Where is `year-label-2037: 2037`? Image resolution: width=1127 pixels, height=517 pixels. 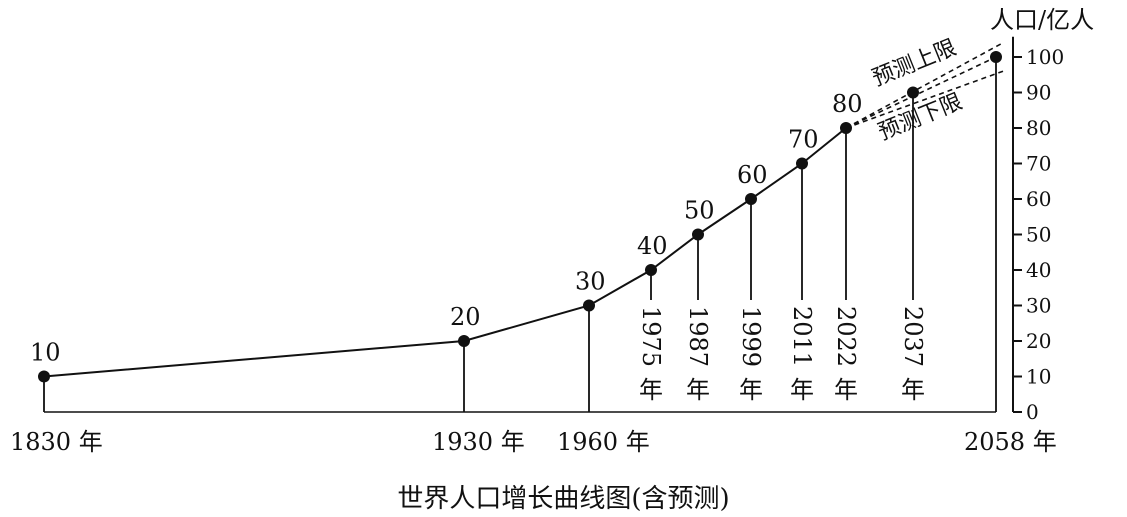 year-label-2037: 2037 is located at coordinates (913, 336).